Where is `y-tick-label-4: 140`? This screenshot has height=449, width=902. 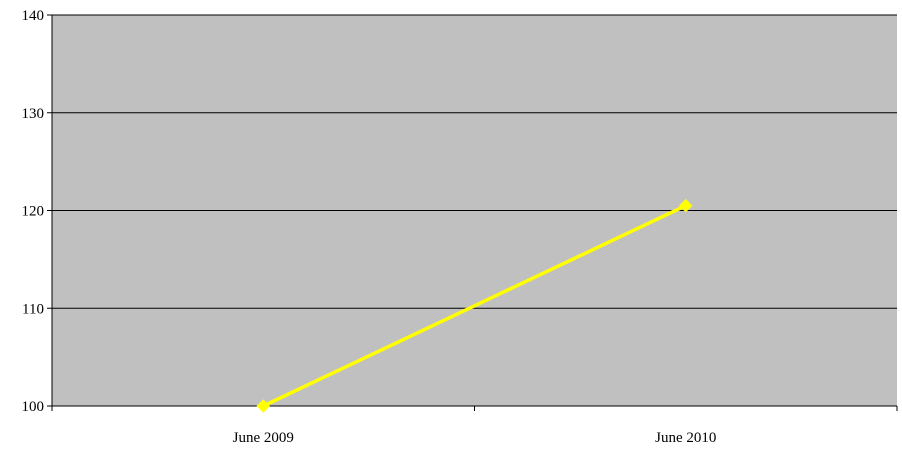 y-tick-label-4: 140 is located at coordinates (33, 16).